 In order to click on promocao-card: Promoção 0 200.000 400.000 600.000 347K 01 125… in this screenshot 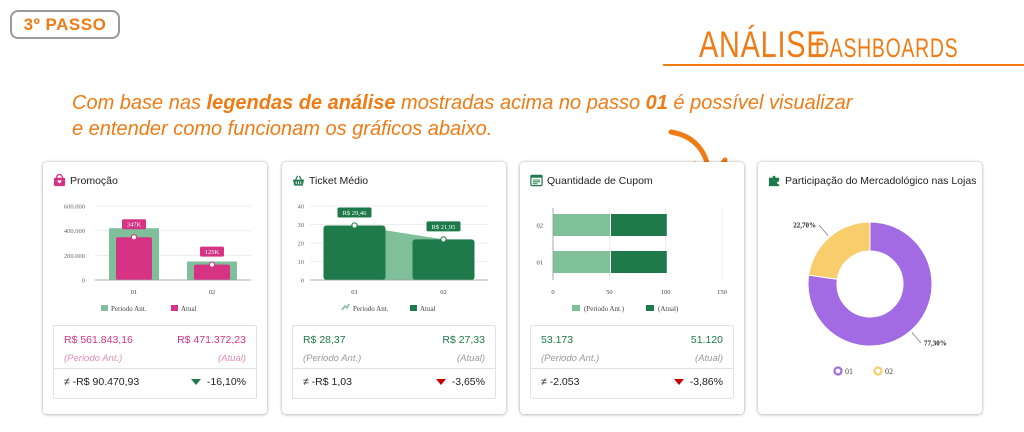, I will do `click(155, 288)`.